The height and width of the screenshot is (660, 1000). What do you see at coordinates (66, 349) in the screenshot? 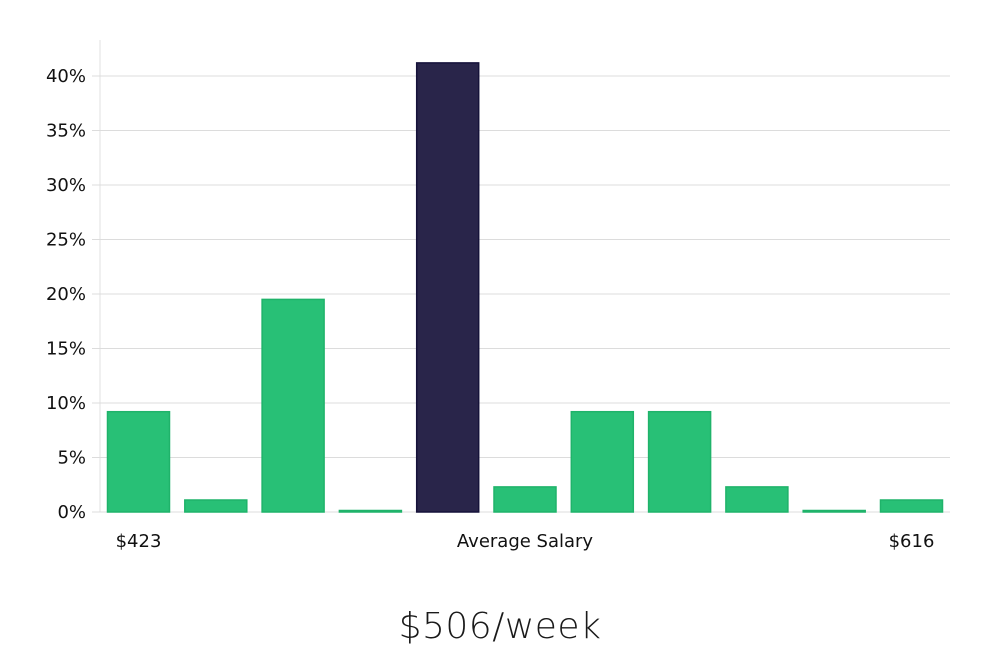
I see `y-tick-label: 15%` at bounding box center [66, 349].